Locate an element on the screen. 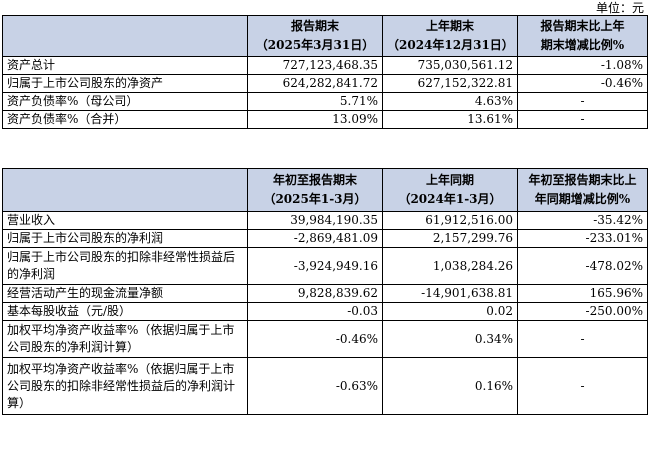  current-value: -0.46% is located at coordinates (315, 339).